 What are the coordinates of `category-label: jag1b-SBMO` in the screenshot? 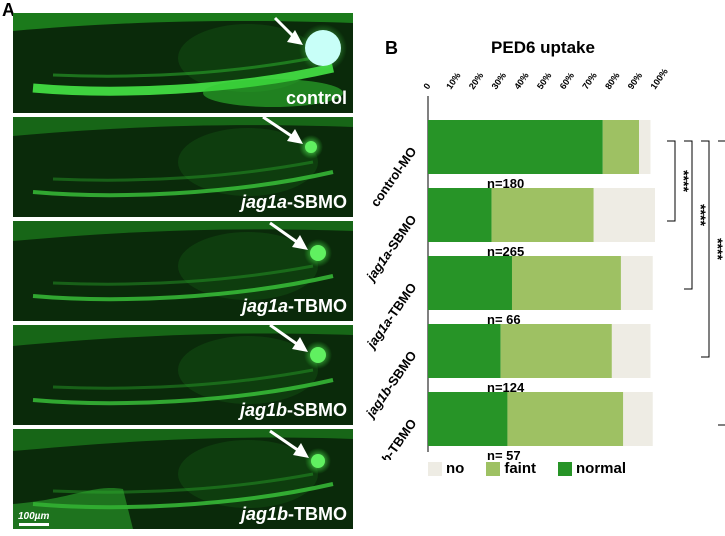 It's located at (391, 385).